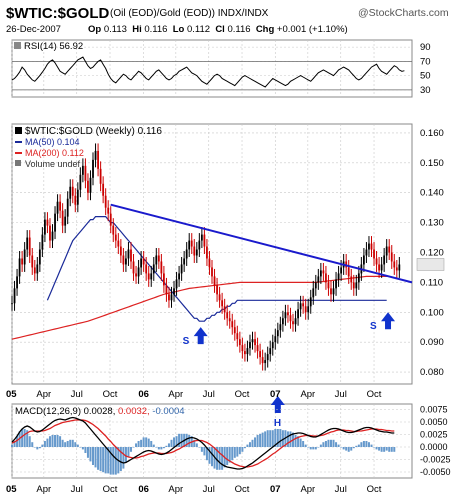 This screenshot has width=476, height=504. What do you see at coordinates (430, 264) in the screenshot?
I see `last-price-marker` at bounding box center [430, 264].